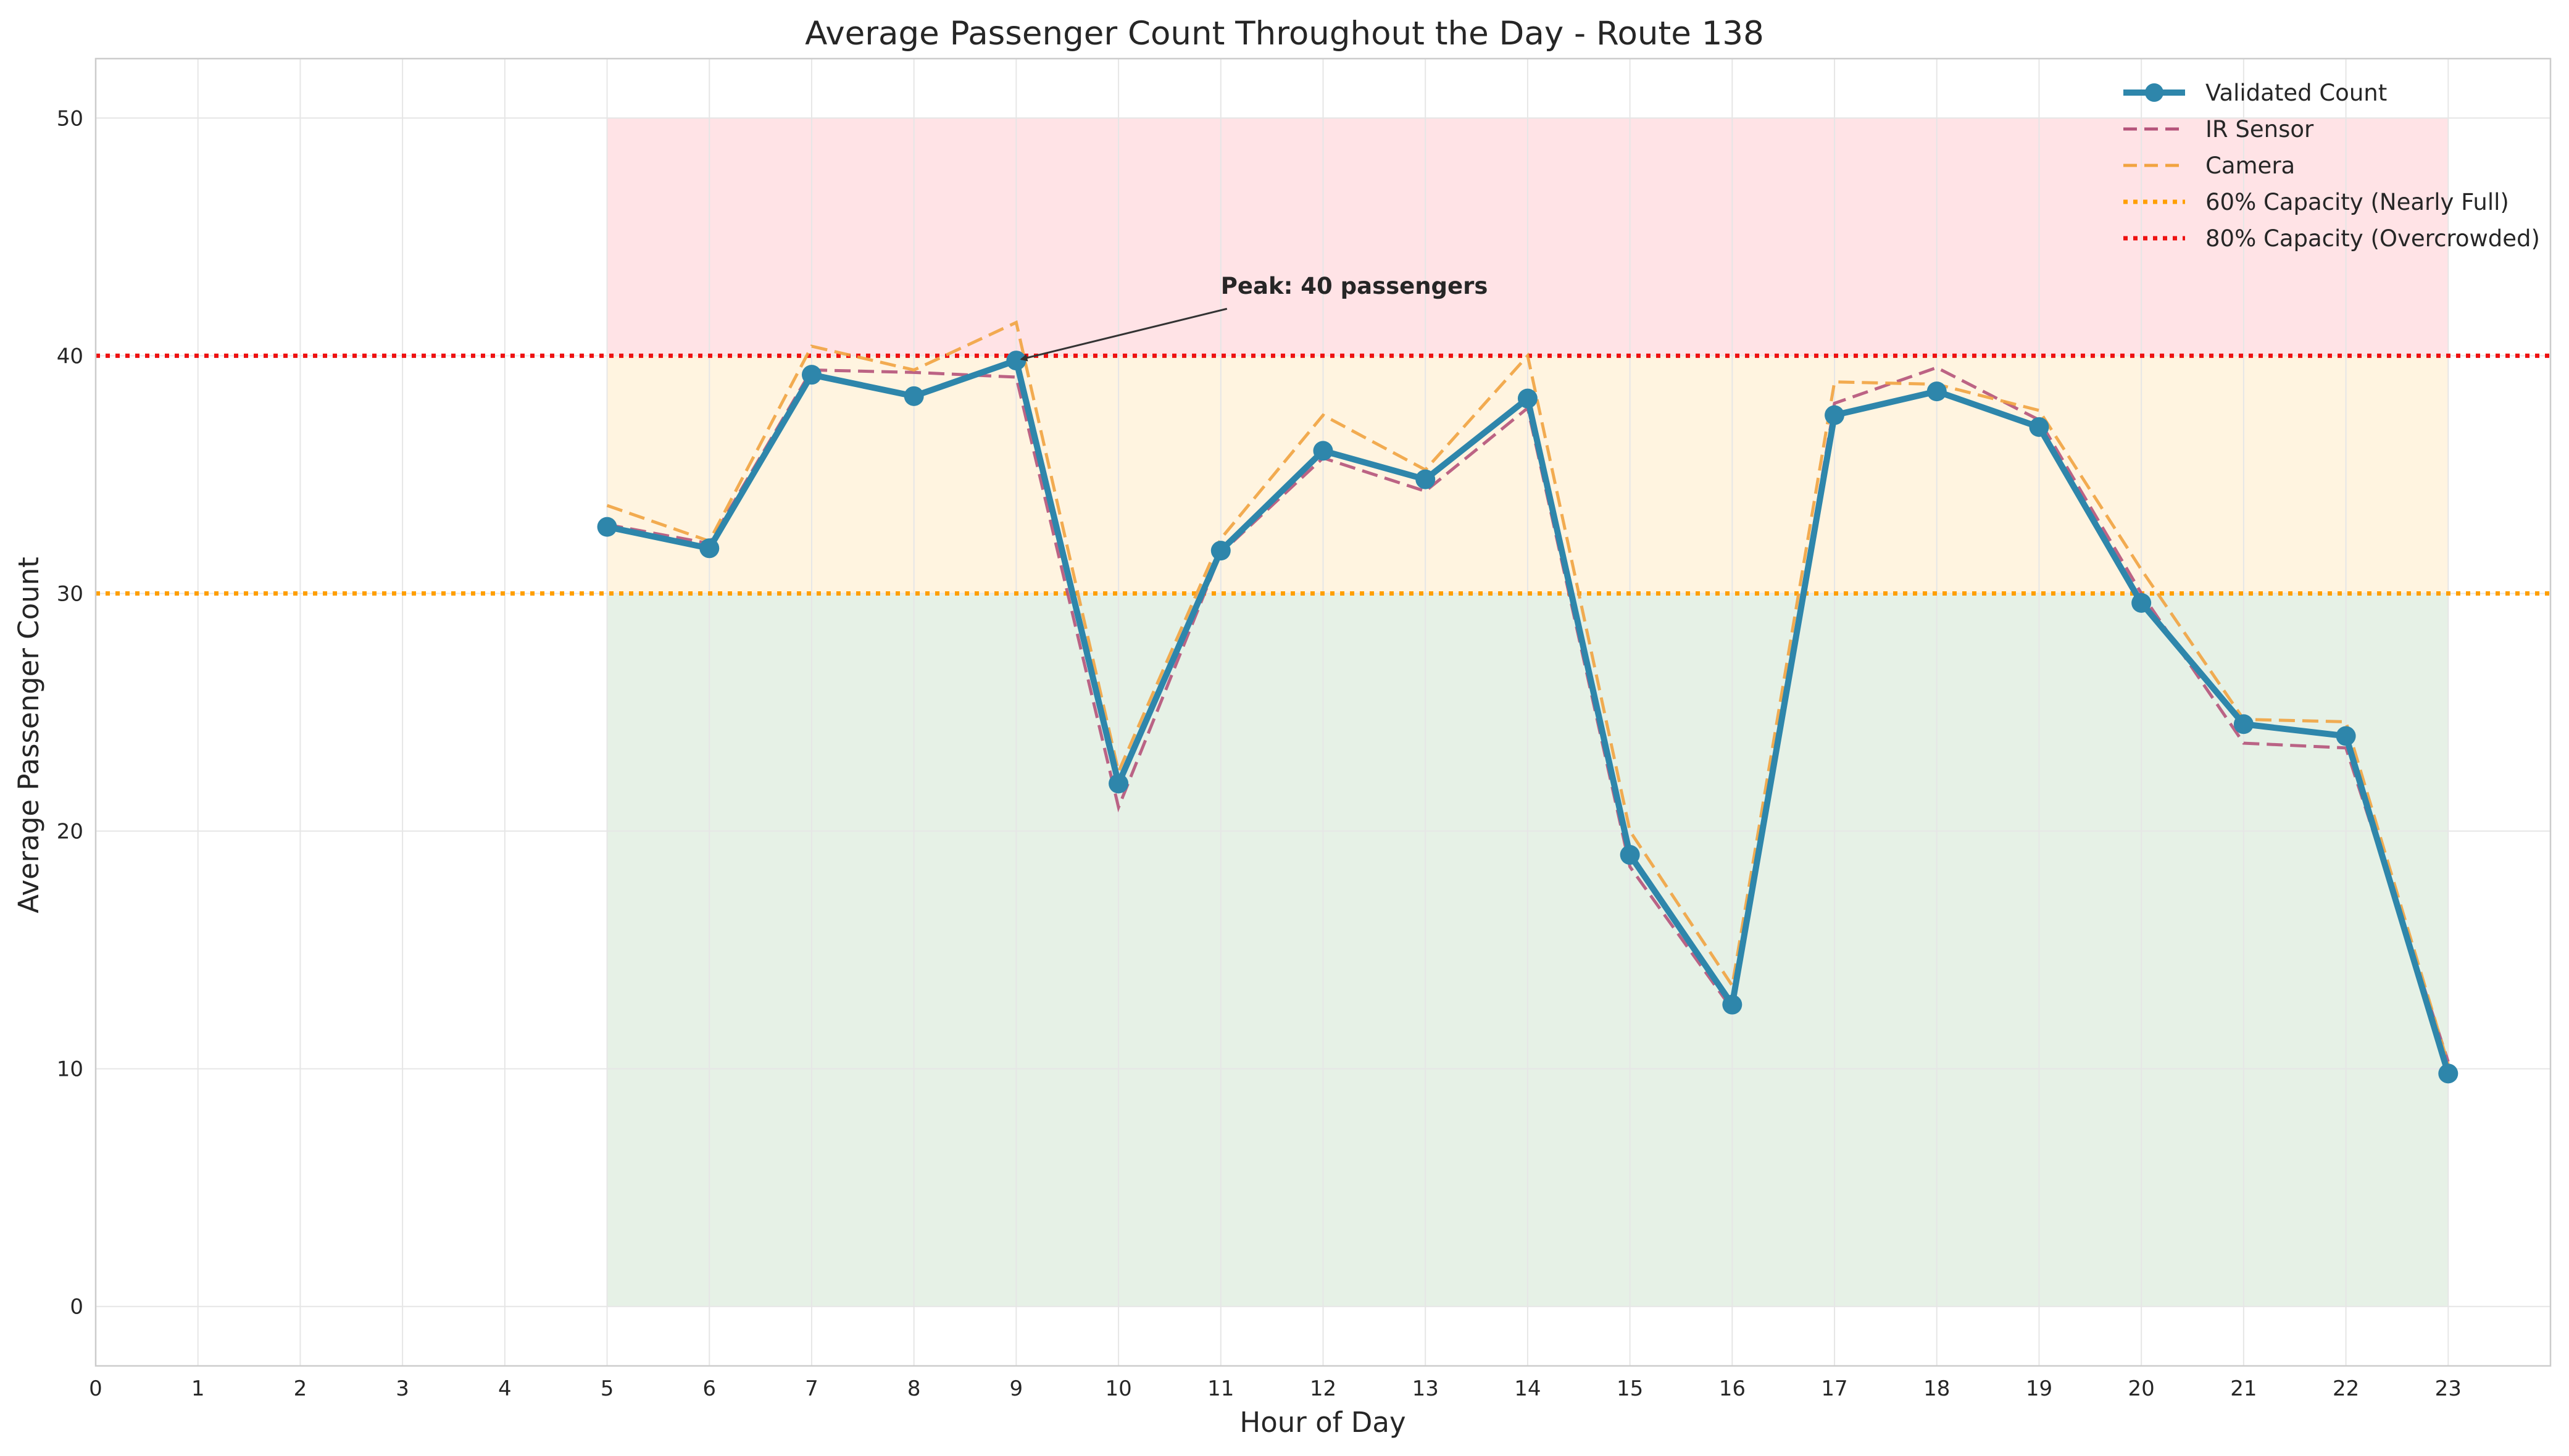 The height and width of the screenshot is (1456, 2569). Describe the element at coordinates (76, 1307) in the screenshot. I see `y-tick-label: 0` at that location.